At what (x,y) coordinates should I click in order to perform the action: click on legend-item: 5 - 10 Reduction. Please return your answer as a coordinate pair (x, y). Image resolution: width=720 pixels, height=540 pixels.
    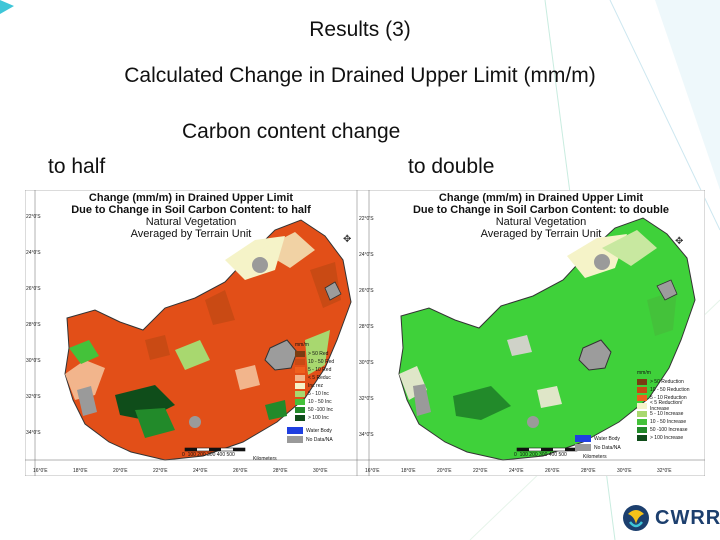
    Looking at the image, I should click on (669, 398).